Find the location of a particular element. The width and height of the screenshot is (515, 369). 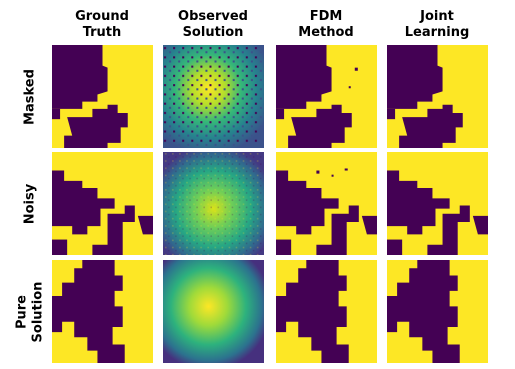

row-label: Noisy is located at coordinates (30, 203).